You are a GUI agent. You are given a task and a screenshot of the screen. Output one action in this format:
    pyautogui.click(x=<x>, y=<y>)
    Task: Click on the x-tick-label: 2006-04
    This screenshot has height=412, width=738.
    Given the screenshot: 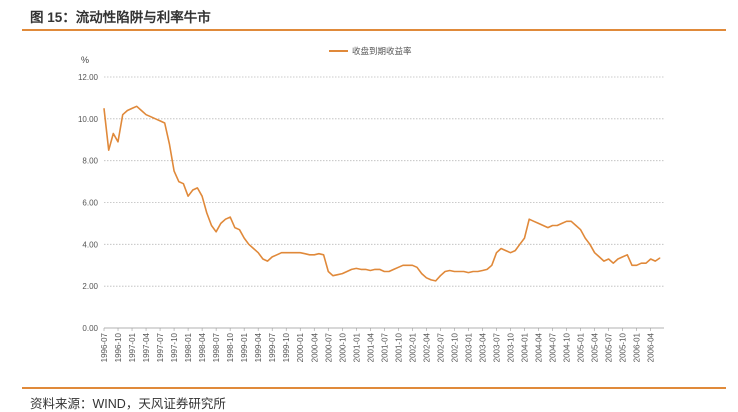 What is the action you would take?
    pyautogui.click(x=651, y=347)
    